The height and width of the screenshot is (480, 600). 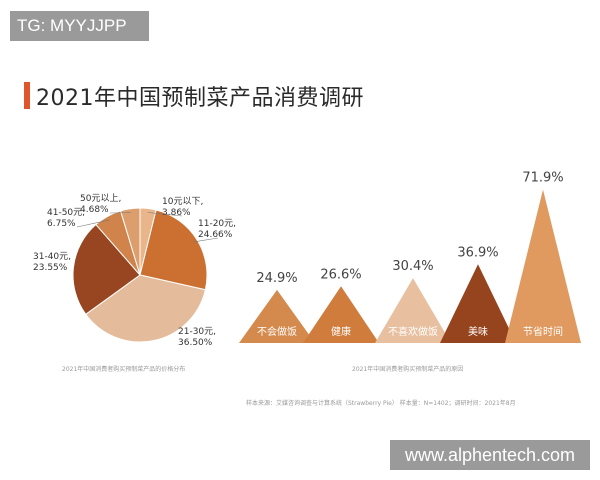 What do you see at coordinates (490, 455) in the screenshot?
I see `watermark: www.alphentech.com` at bounding box center [490, 455].